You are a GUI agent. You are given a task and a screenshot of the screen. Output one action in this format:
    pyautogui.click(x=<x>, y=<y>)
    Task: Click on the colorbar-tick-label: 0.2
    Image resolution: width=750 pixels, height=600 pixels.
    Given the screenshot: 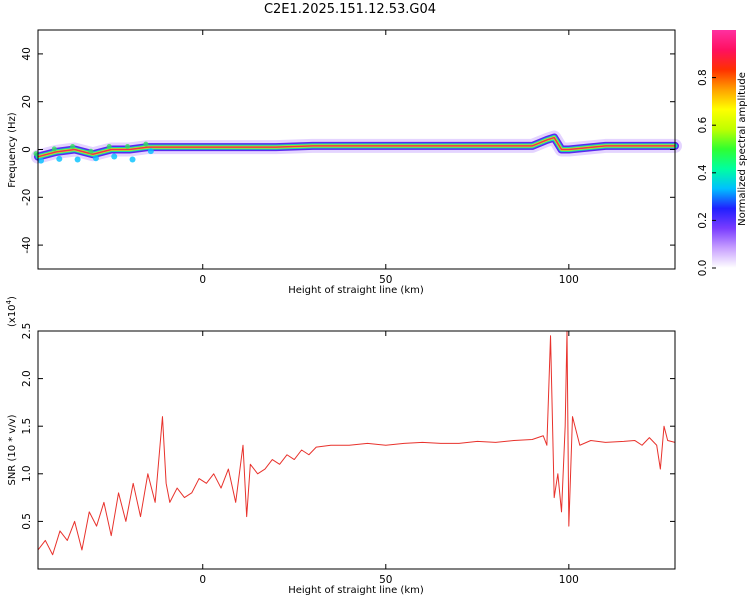 What is the action you would take?
    pyautogui.click(x=703, y=220)
    